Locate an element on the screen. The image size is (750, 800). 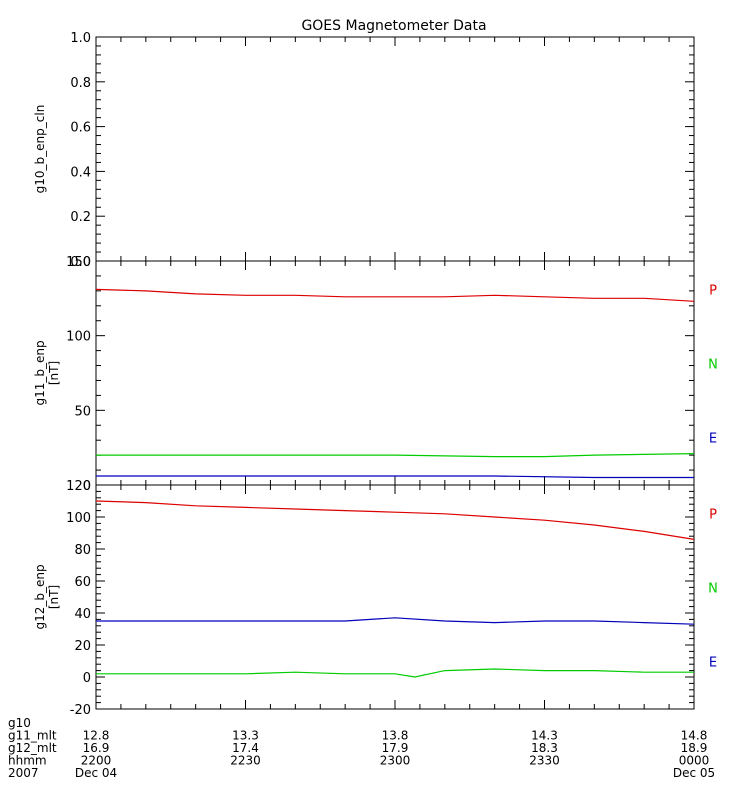
y-tick-label: 60 is located at coordinates (82, 582).